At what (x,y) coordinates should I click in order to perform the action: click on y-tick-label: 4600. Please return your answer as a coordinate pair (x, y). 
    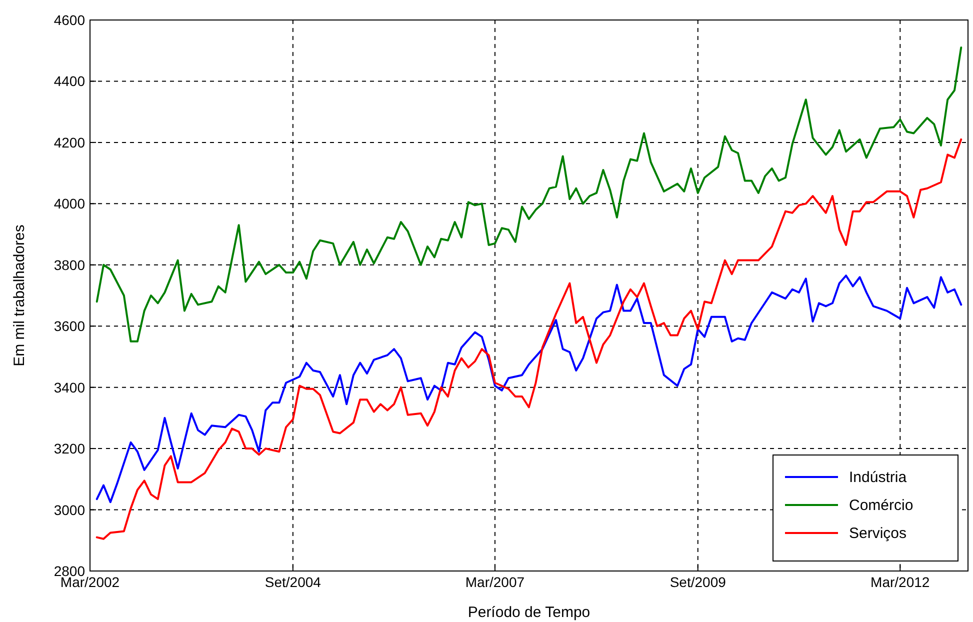
    Looking at the image, I should click on (70, 20).